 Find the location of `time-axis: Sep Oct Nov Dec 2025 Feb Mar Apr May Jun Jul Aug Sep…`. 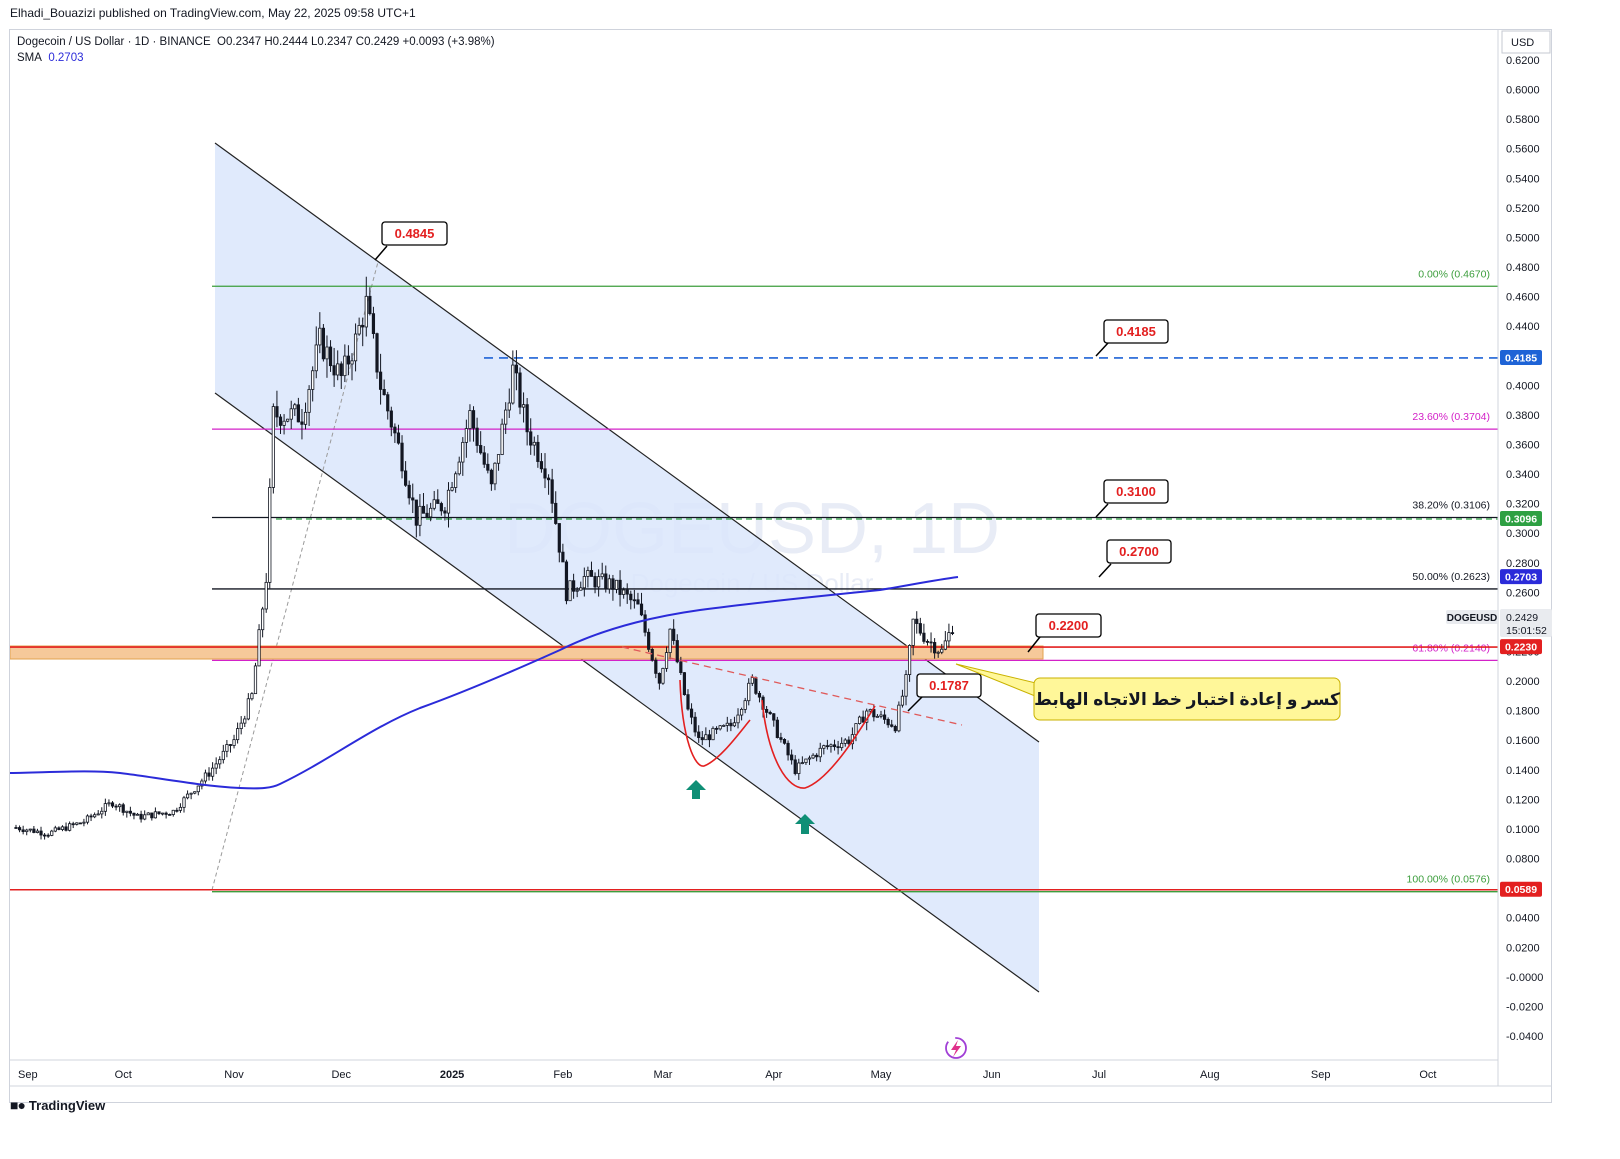

time-axis: Sep Oct Nov Dec 2025 Feb Mar Apr May Jun Jul Aug Sep… is located at coordinates (727, 1075).